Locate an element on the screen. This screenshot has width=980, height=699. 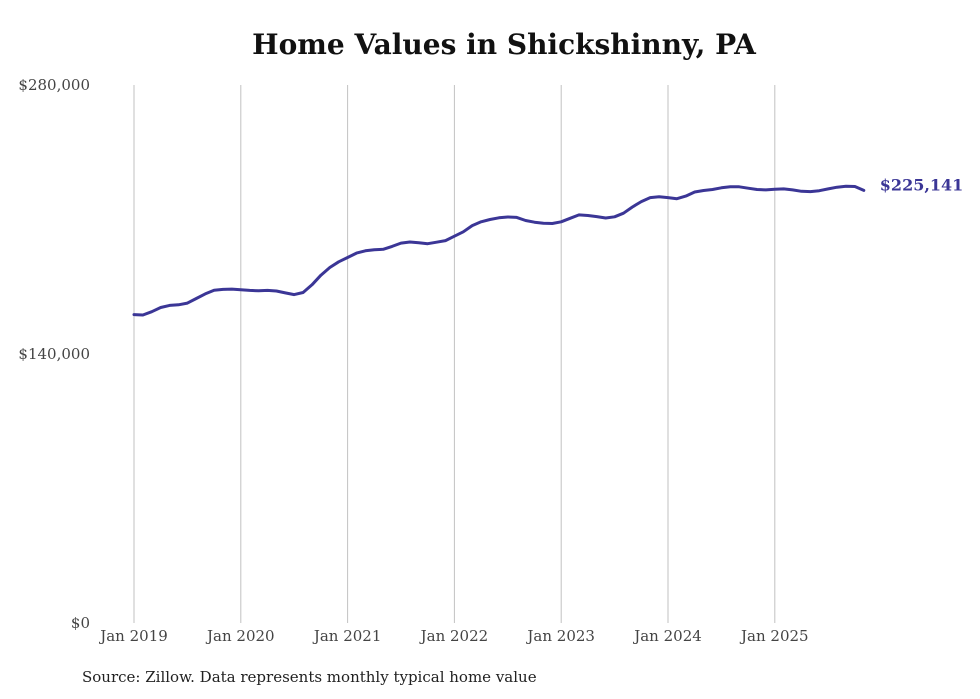
x-tick-label: Jan 2020 is located at coordinates (240, 636).